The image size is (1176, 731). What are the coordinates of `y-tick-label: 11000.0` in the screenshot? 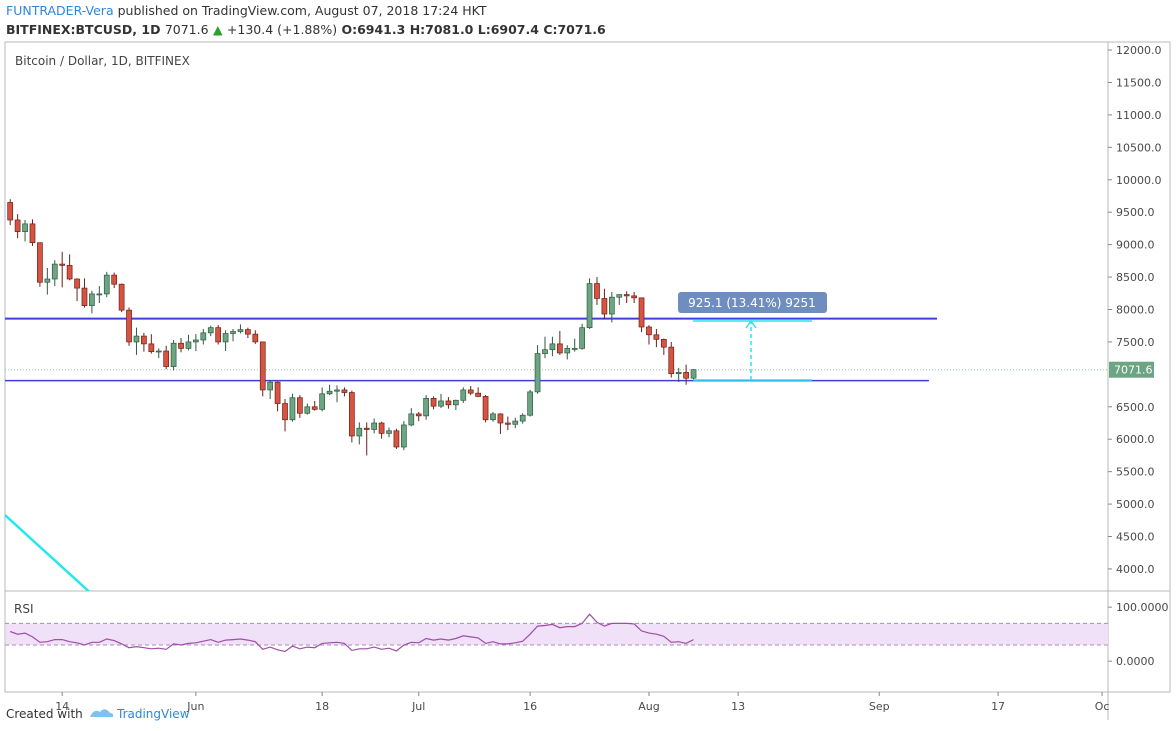 It's located at (1139, 115).